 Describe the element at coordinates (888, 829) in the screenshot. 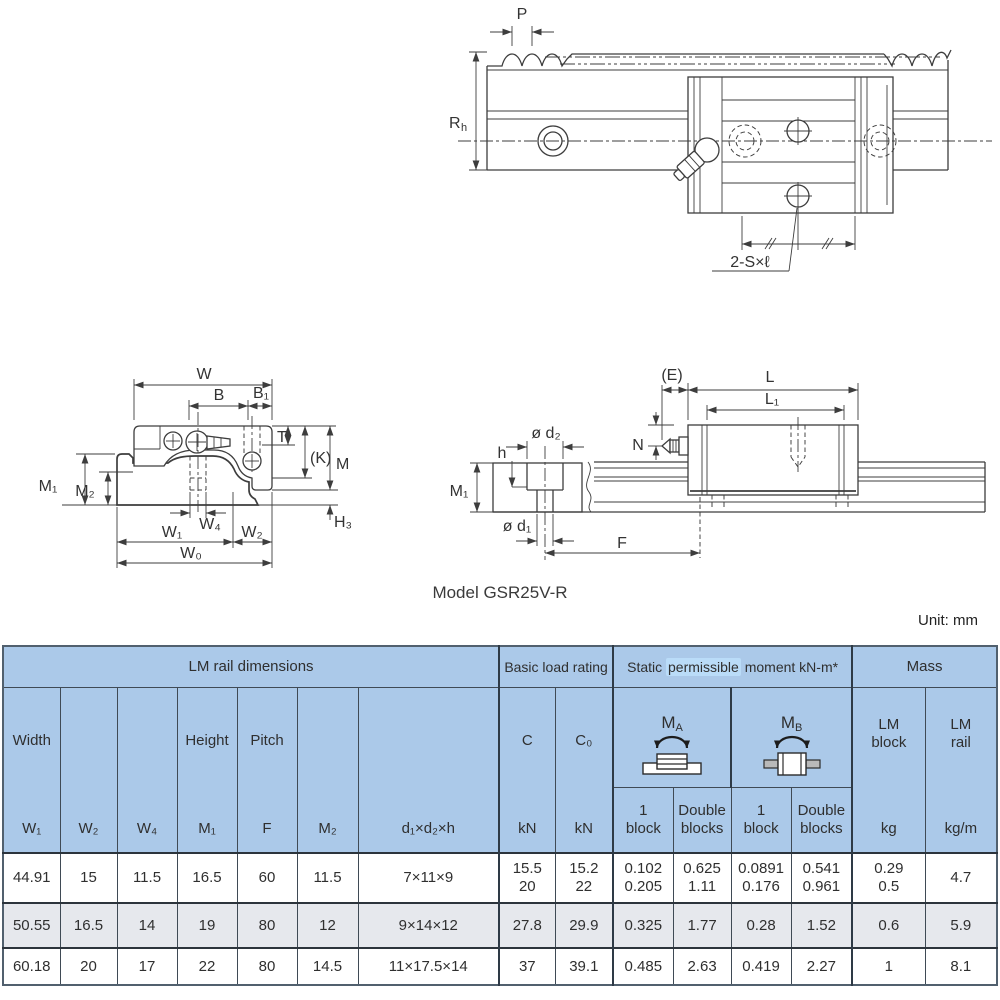

I see `lm-block-unit: kg` at that location.